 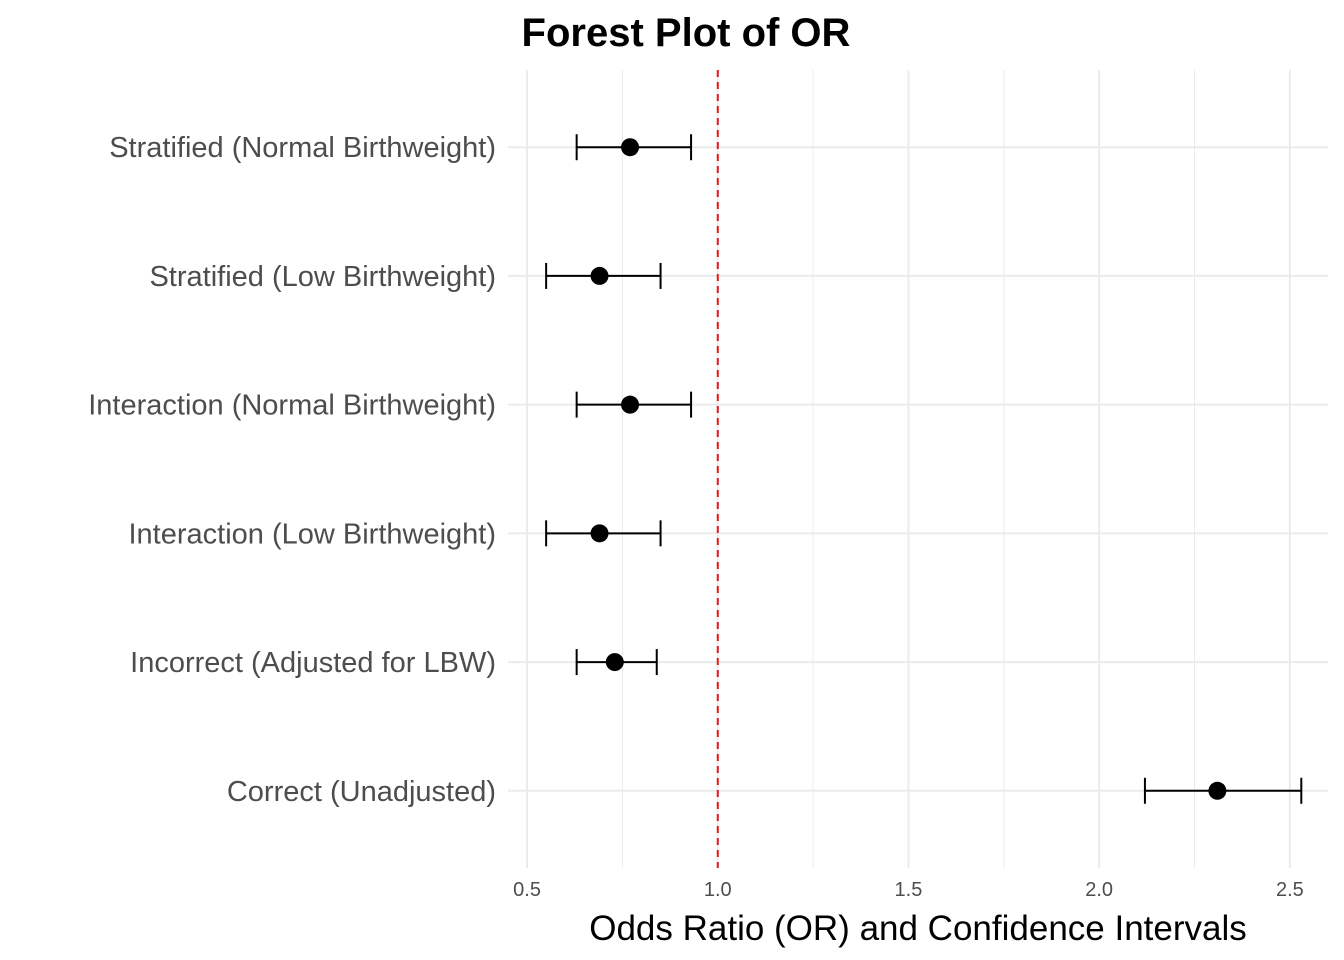 I want to click on x-axis-ticks: 0.5 1.0 1.5 2.0 2.5, so click(x=908, y=890).